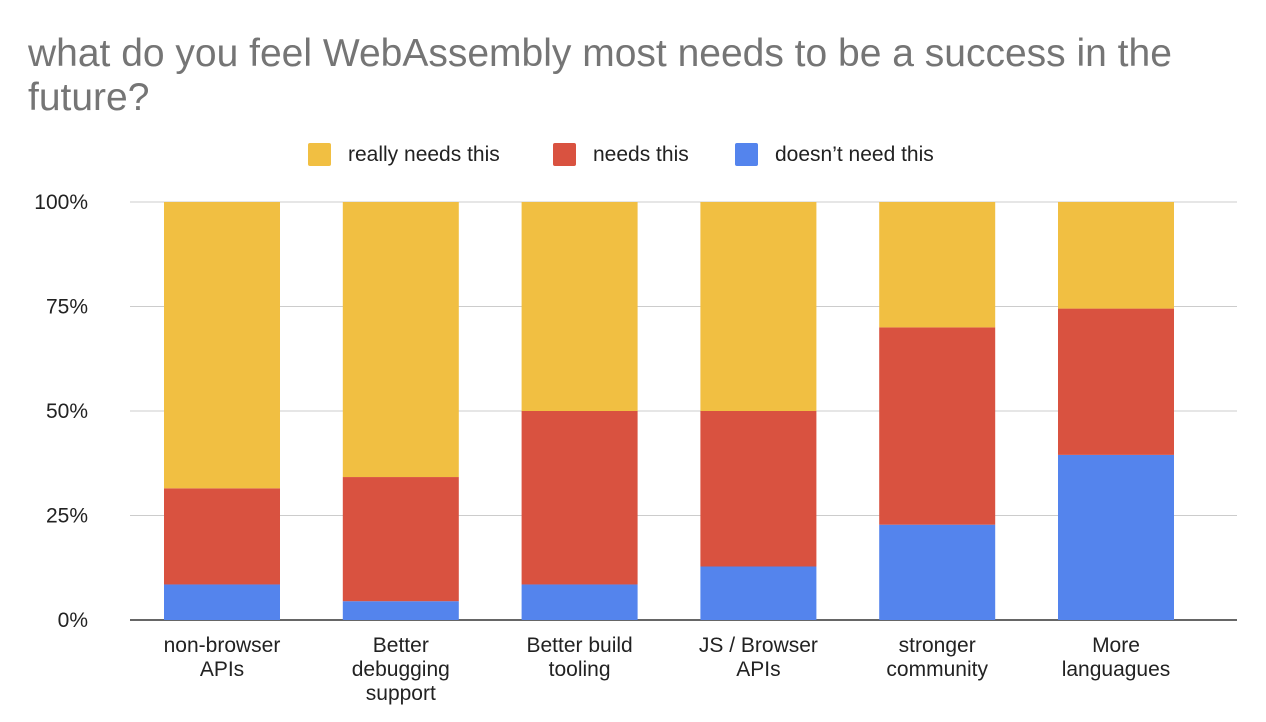 This screenshot has height=722, width=1266. What do you see at coordinates (641, 154) in the screenshot?
I see `legend-label: needs this` at bounding box center [641, 154].